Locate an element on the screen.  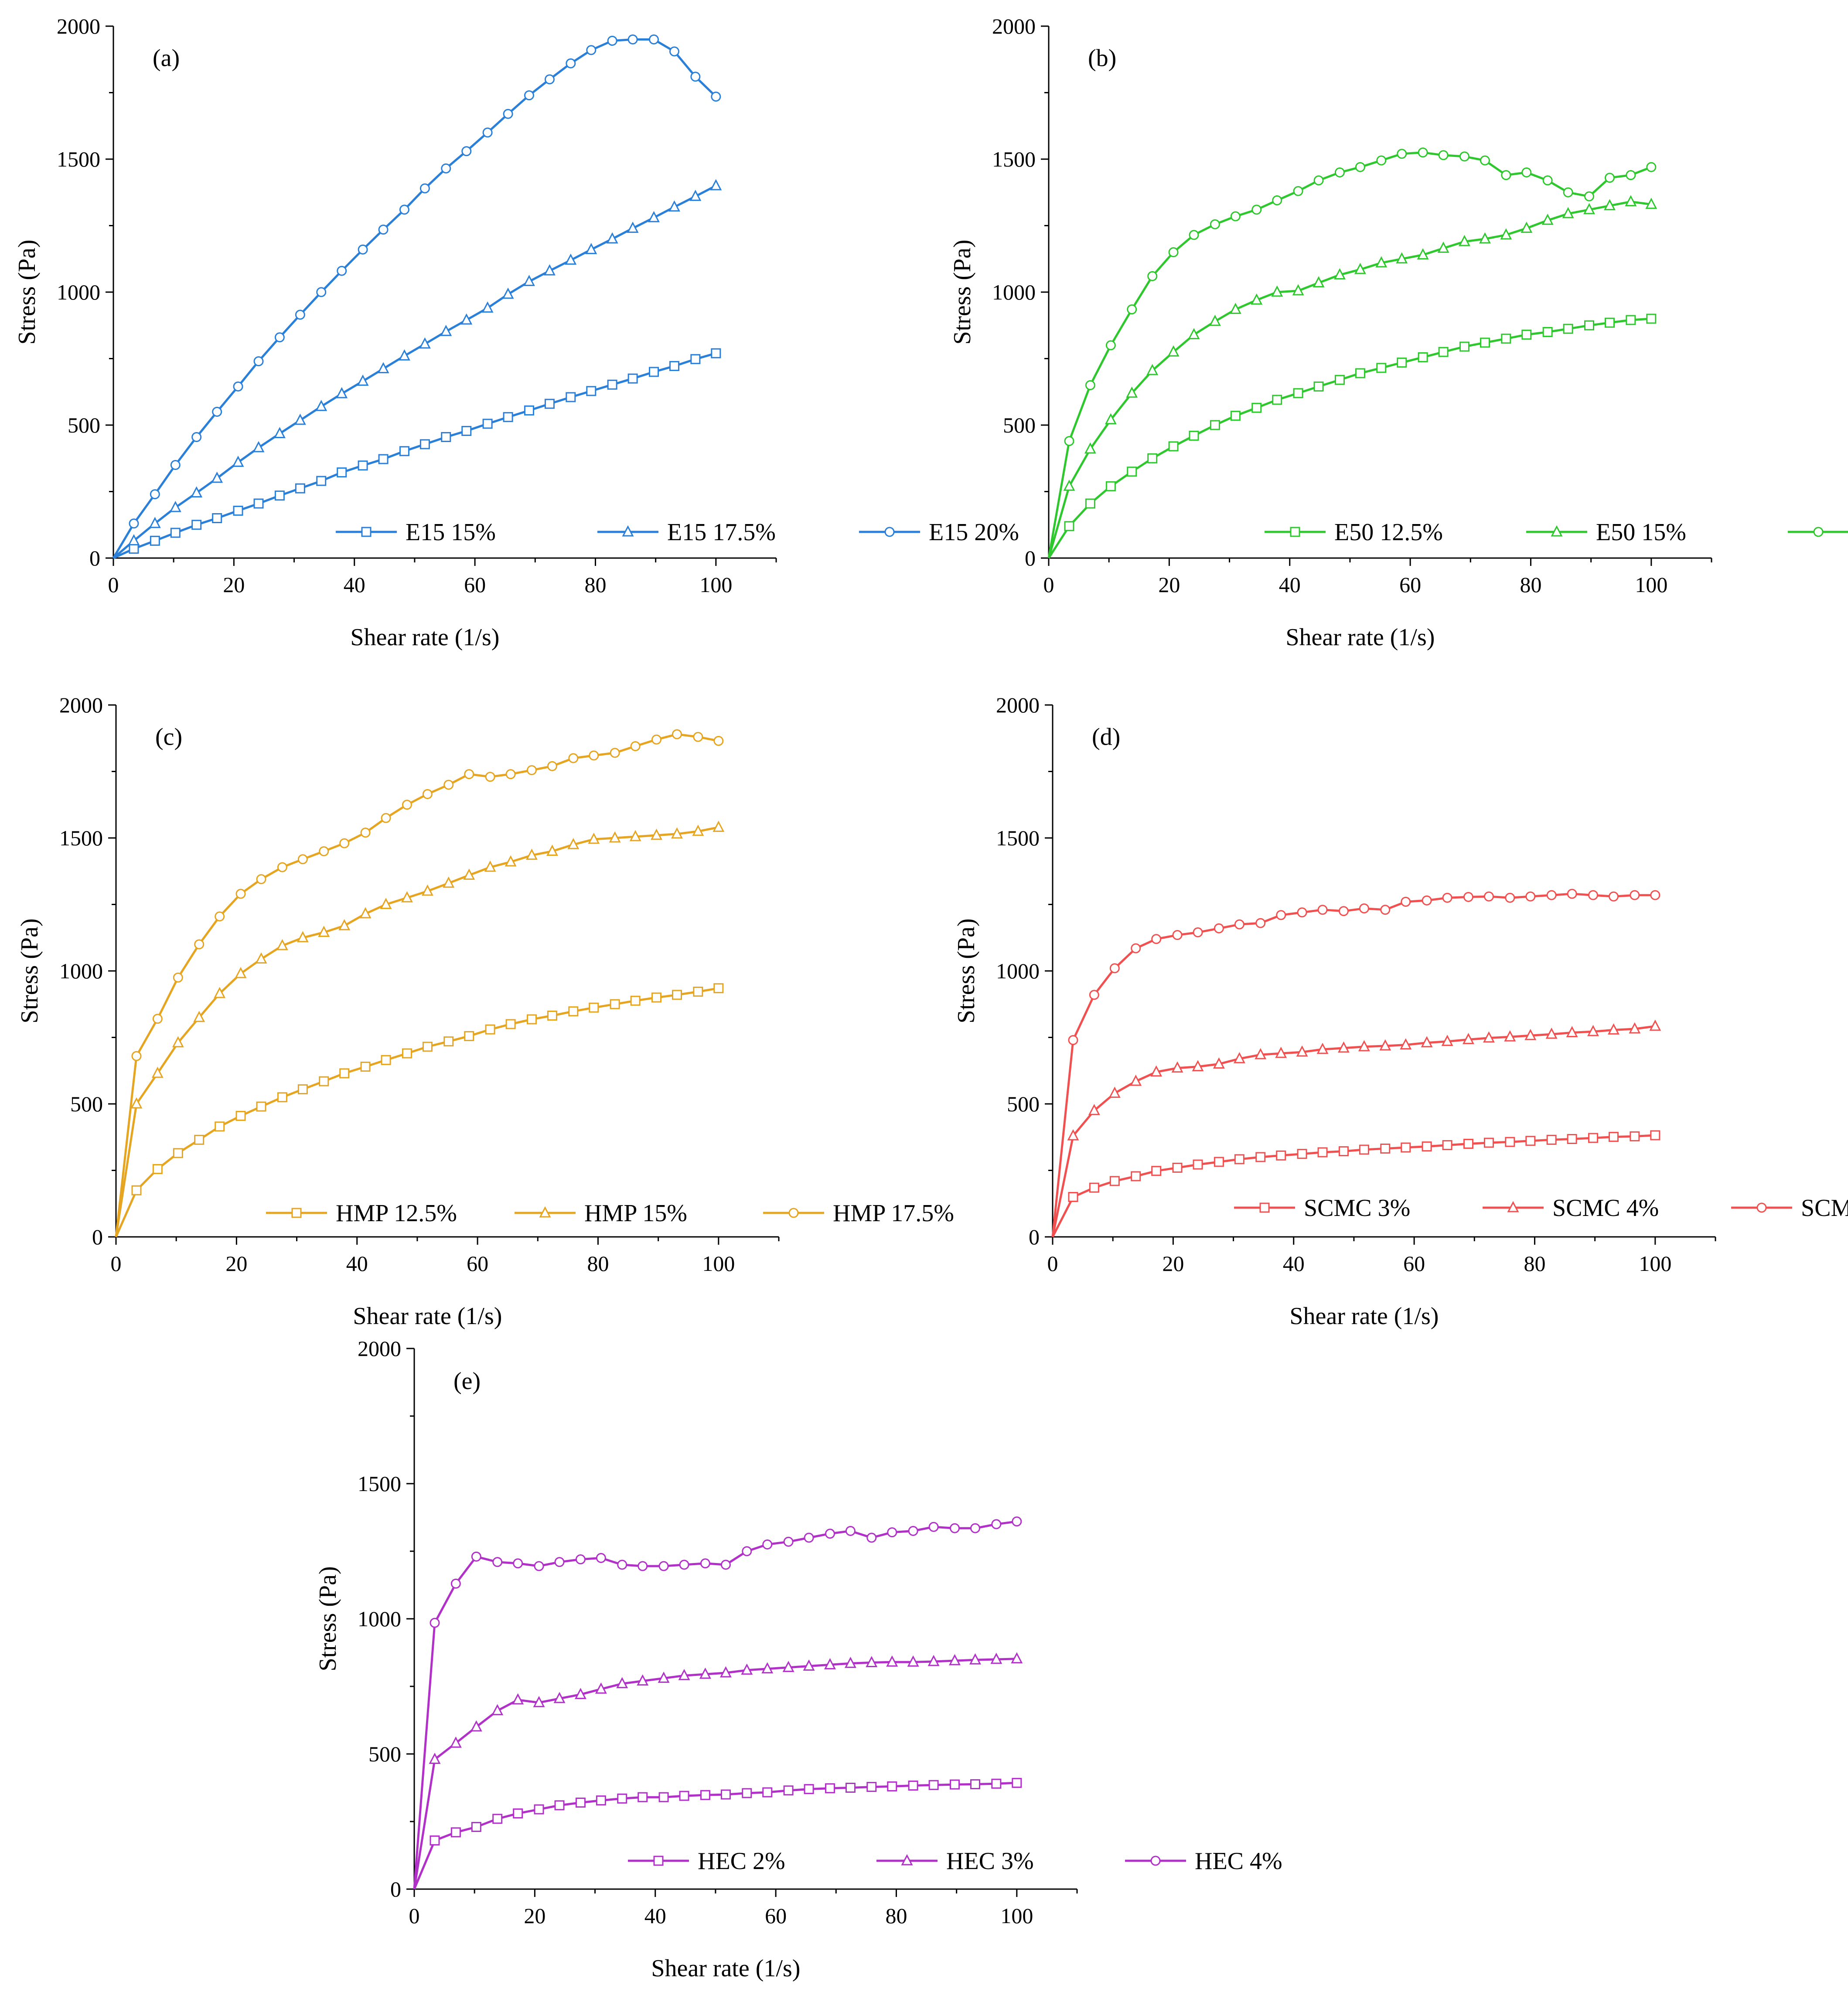
x-axis-title: Shear rate (1/s) is located at coordinates (725, 1968).